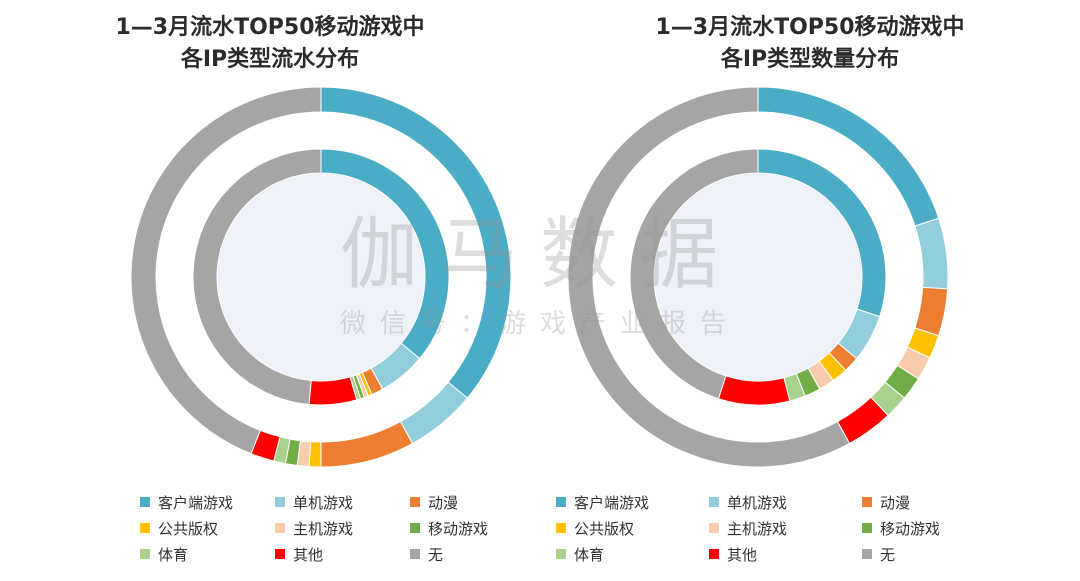 The width and height of the screenshot is (1080, 581). What do you see at coordinates (270, 59) in the screenshot?
I see `chart-title-line-2: 各IP类型流水分布` at bounding box center [270, 59].